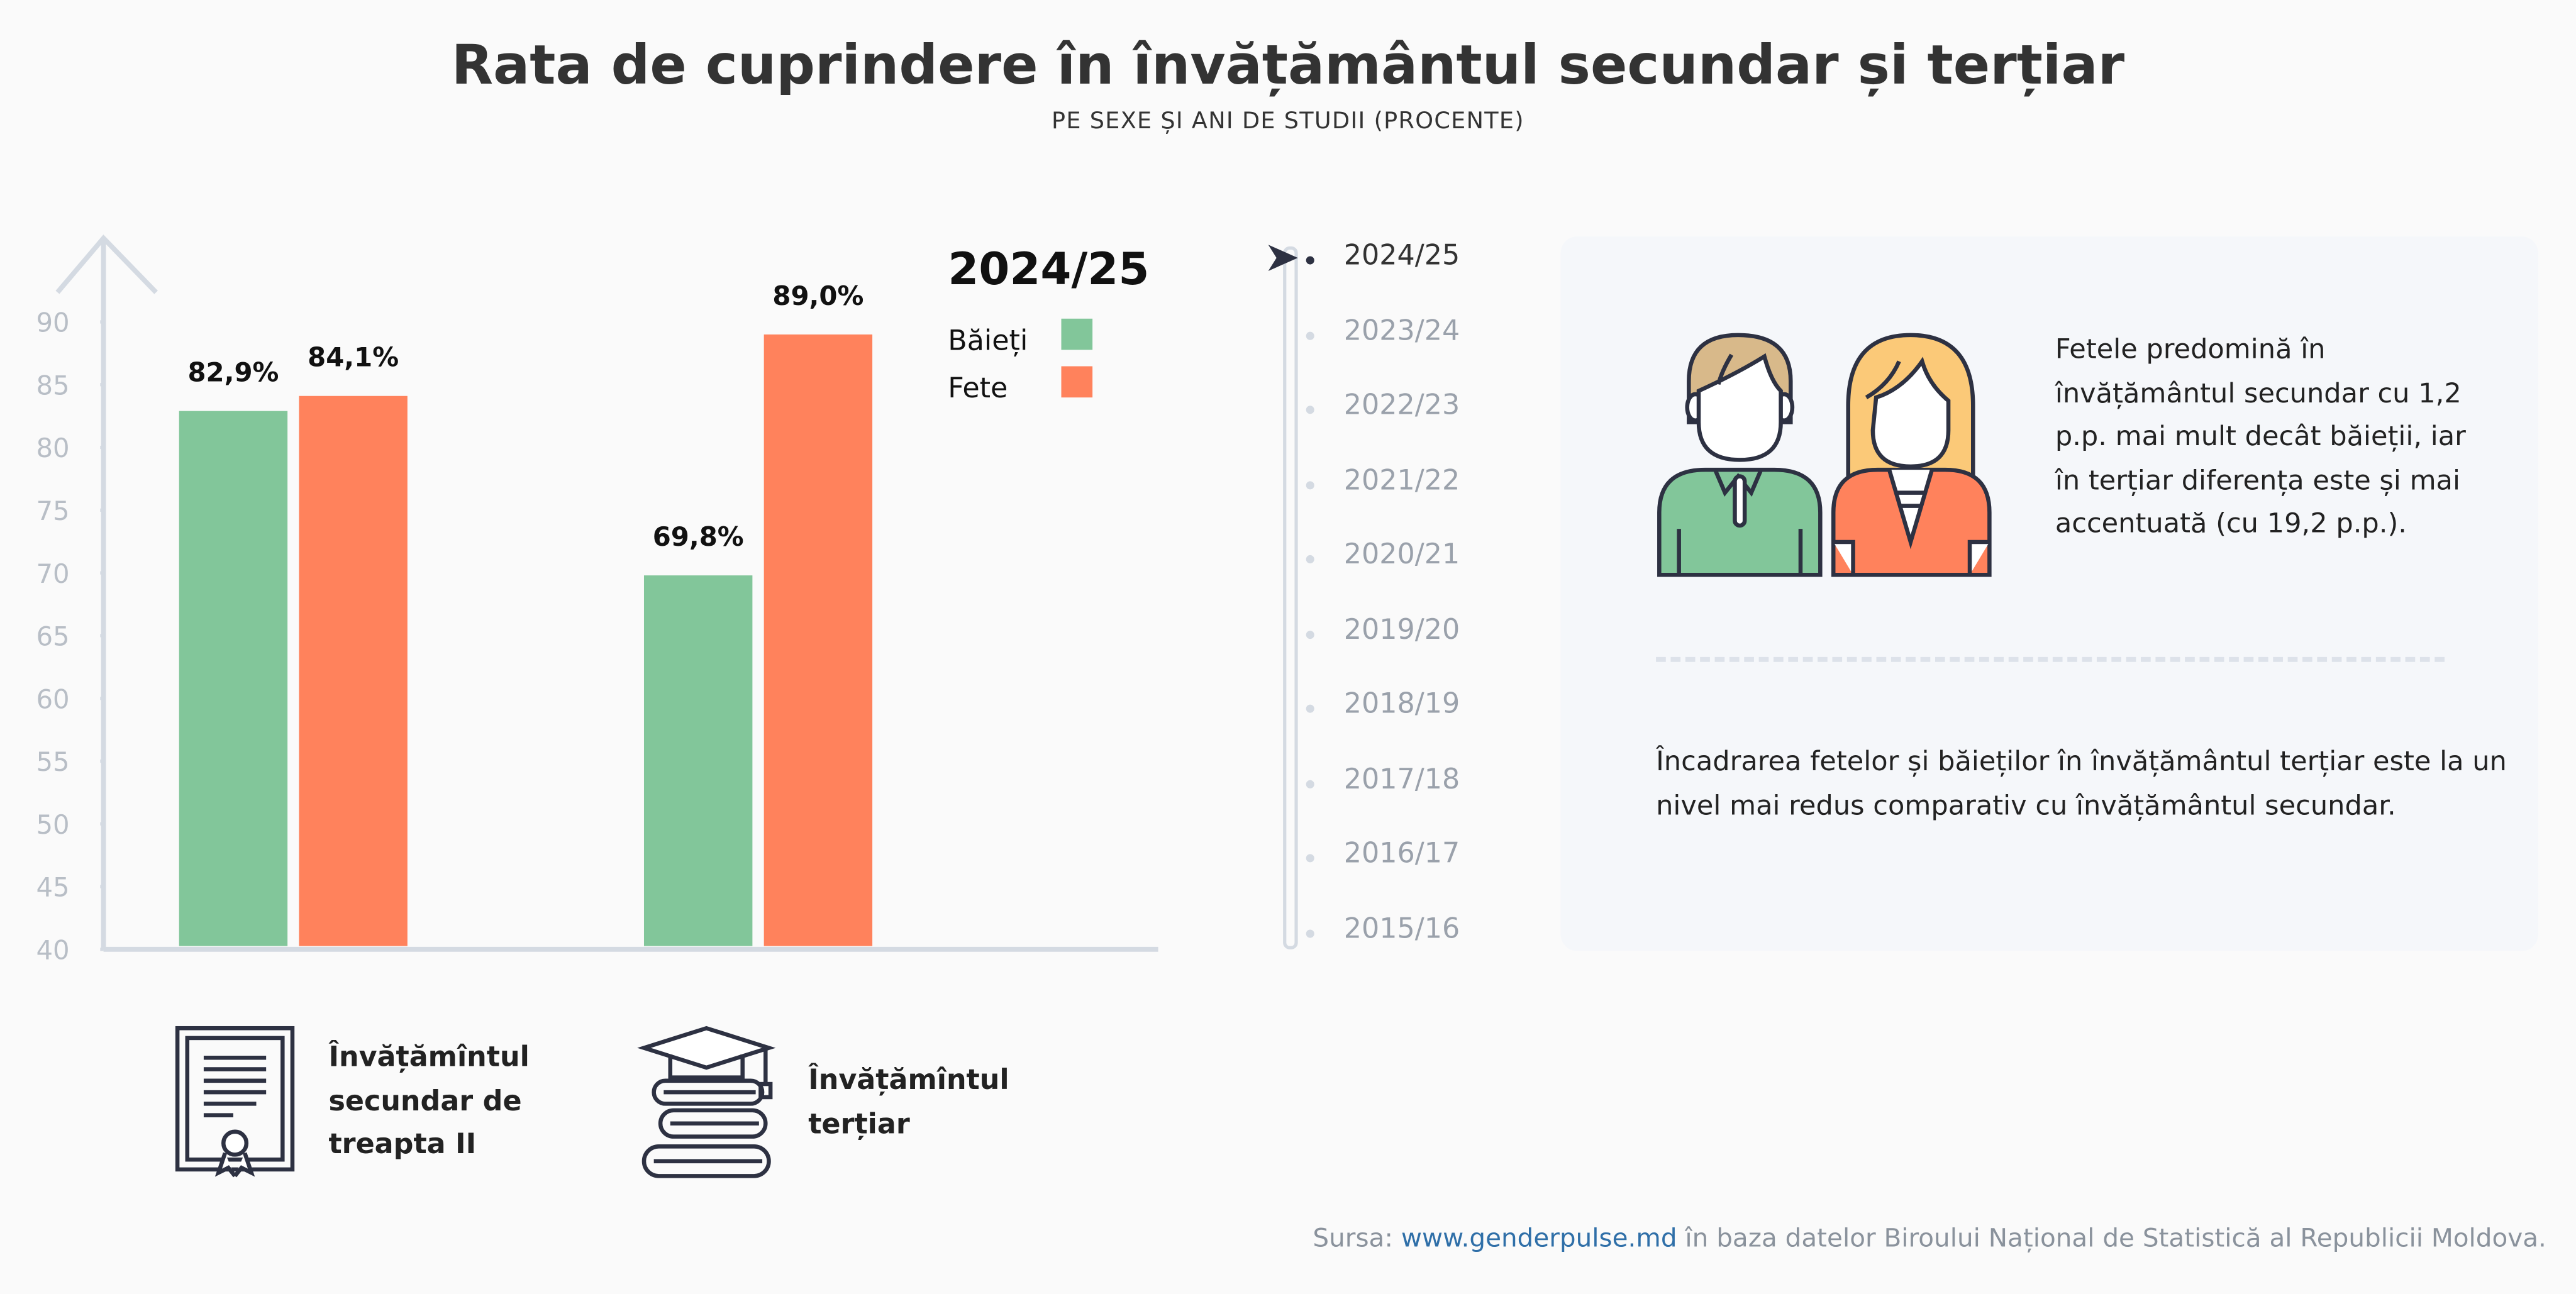 This screenshot has width=2576, height=1294. Describe the element at coordinates (52, 950) in the screenshot. I see `y-tick-label: 40` at that location.